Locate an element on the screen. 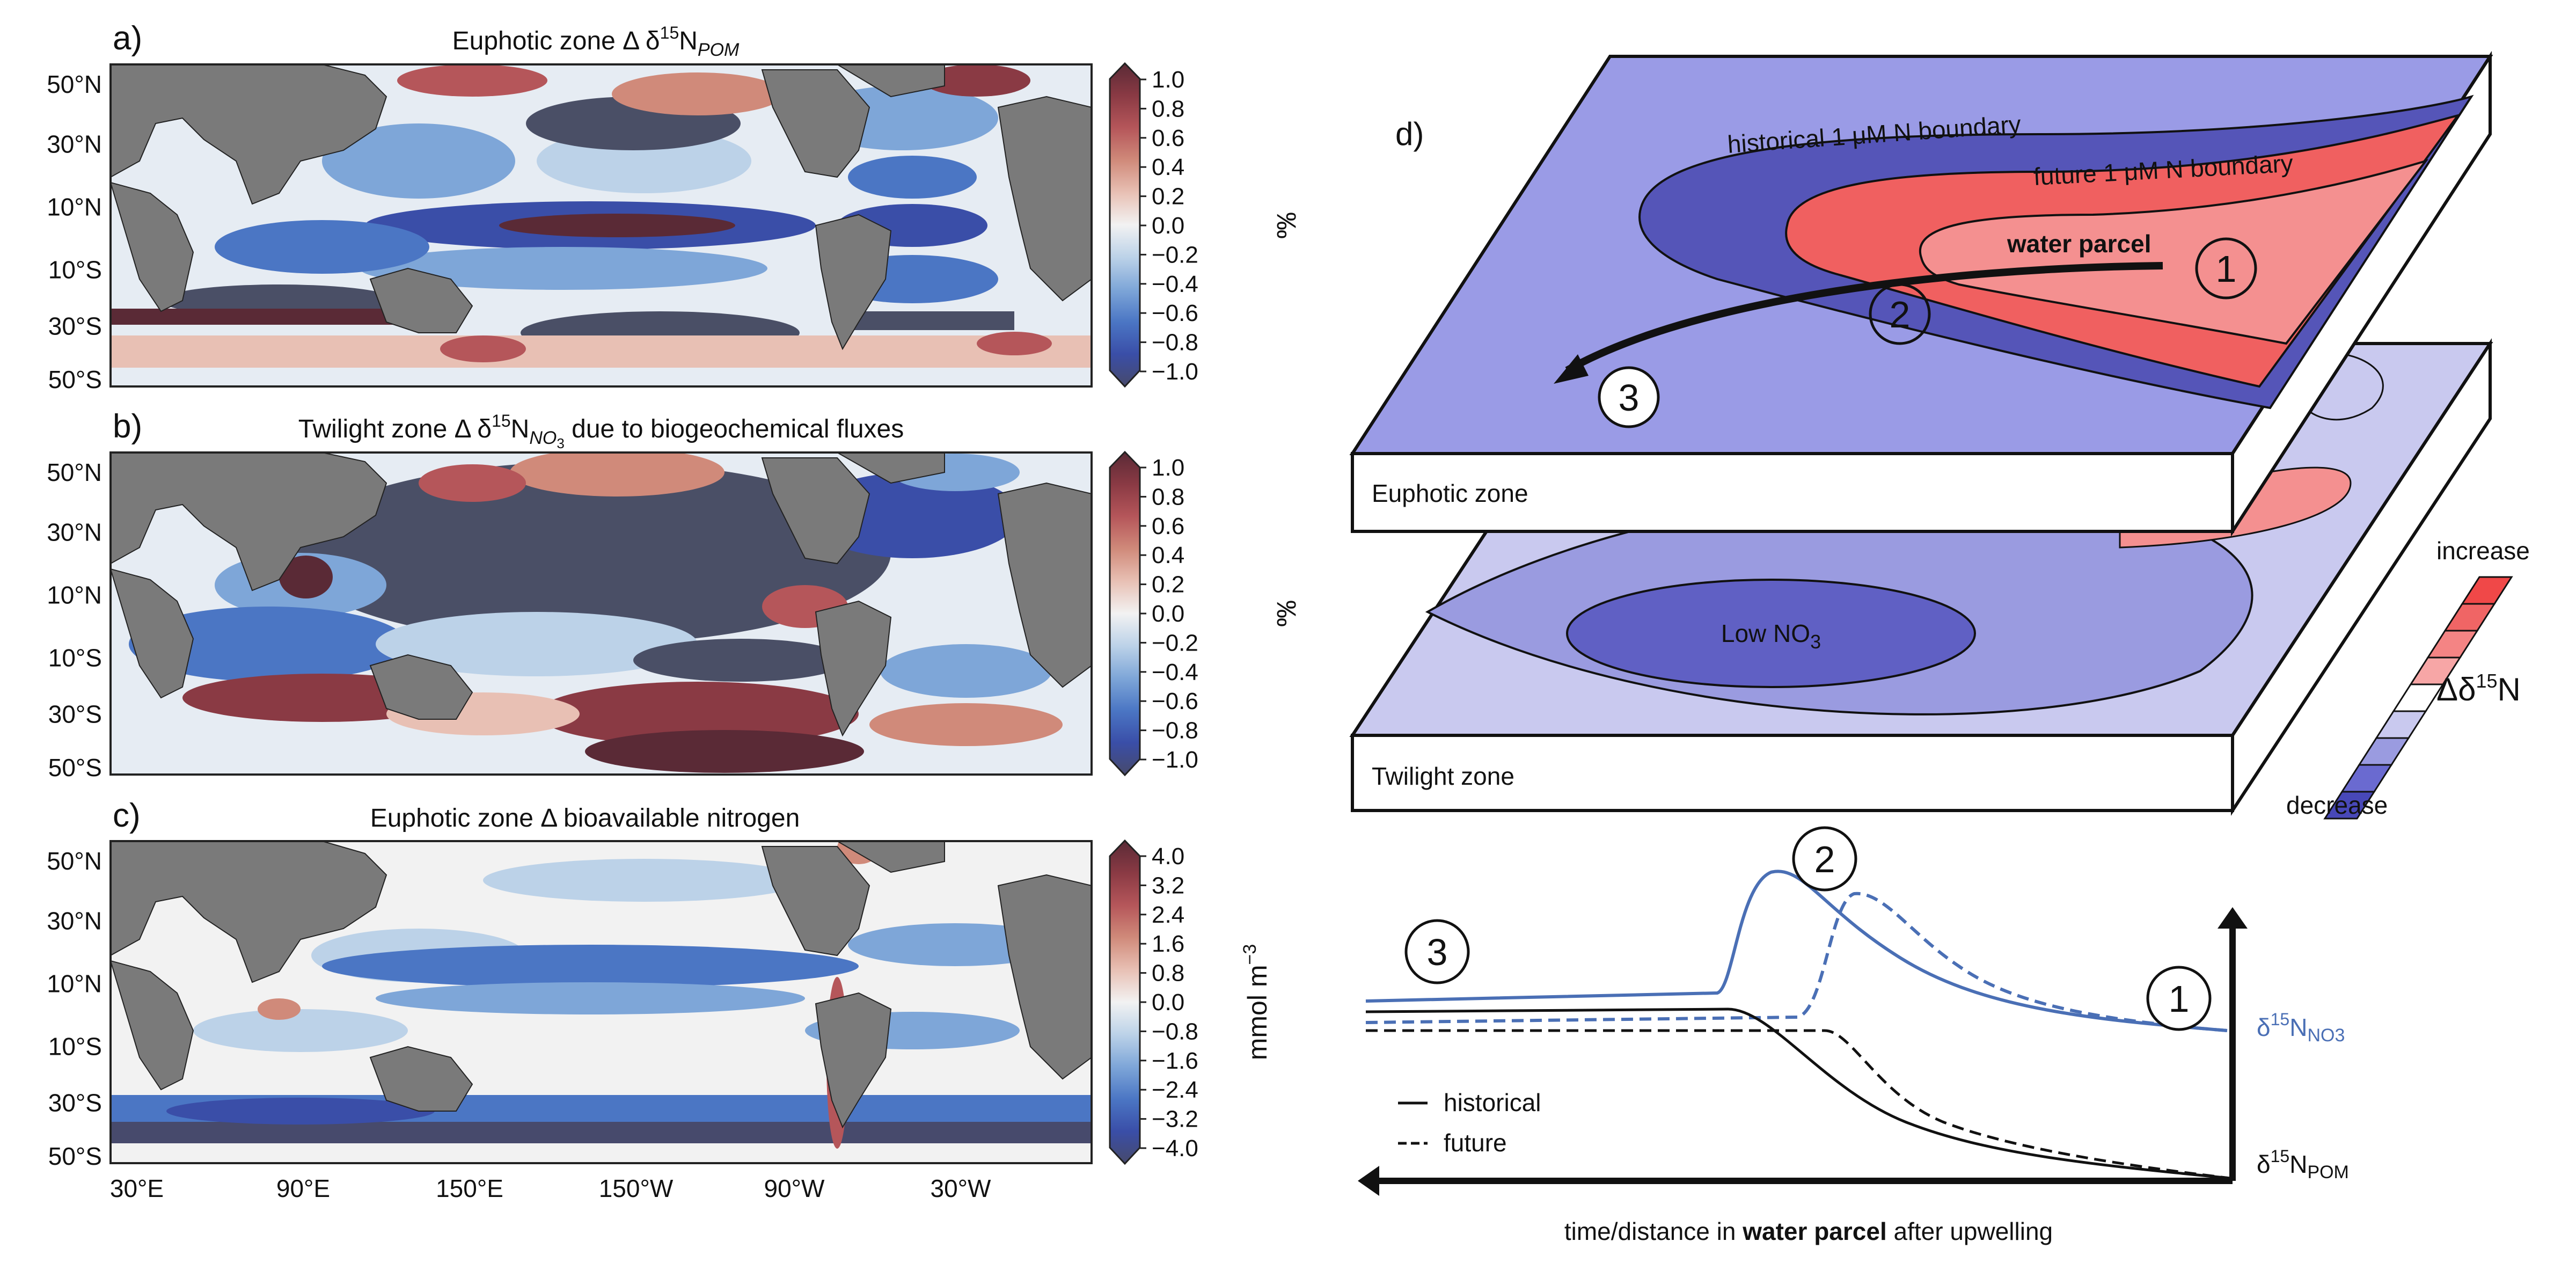 The height and width of the screenshot is (1285, 2576). colorbar-c-unit: mmol m−3 is located at coordinates (1256, 1002).